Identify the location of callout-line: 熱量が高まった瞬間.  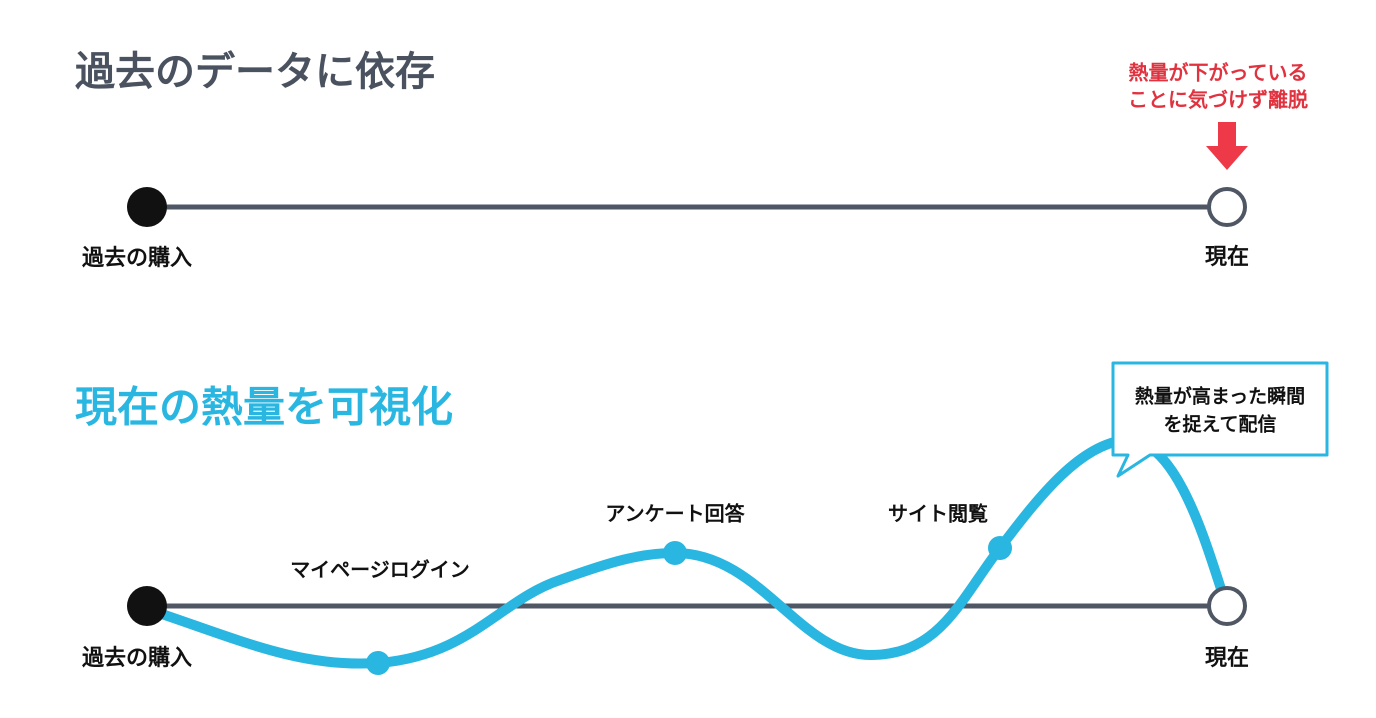
(1220, 396).